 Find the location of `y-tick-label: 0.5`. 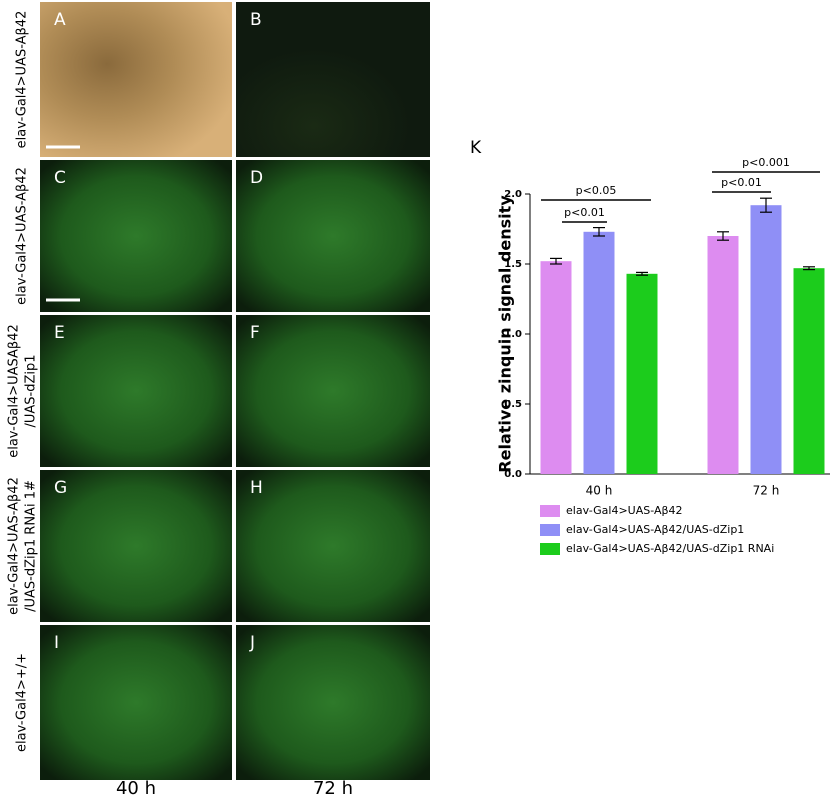

y-tick-label: 0.5 is located at coordinates (513, 404).